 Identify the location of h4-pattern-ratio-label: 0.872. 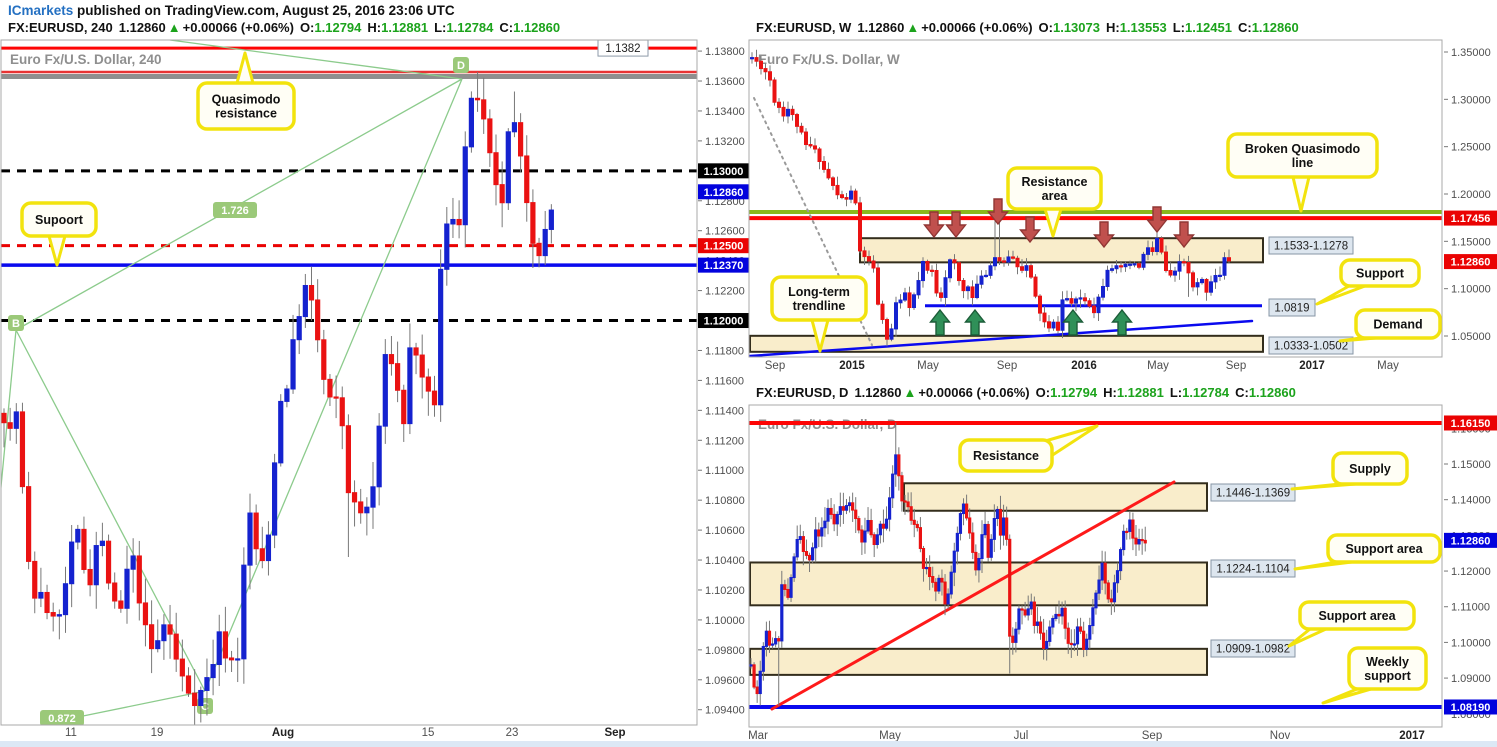
(62, 719).